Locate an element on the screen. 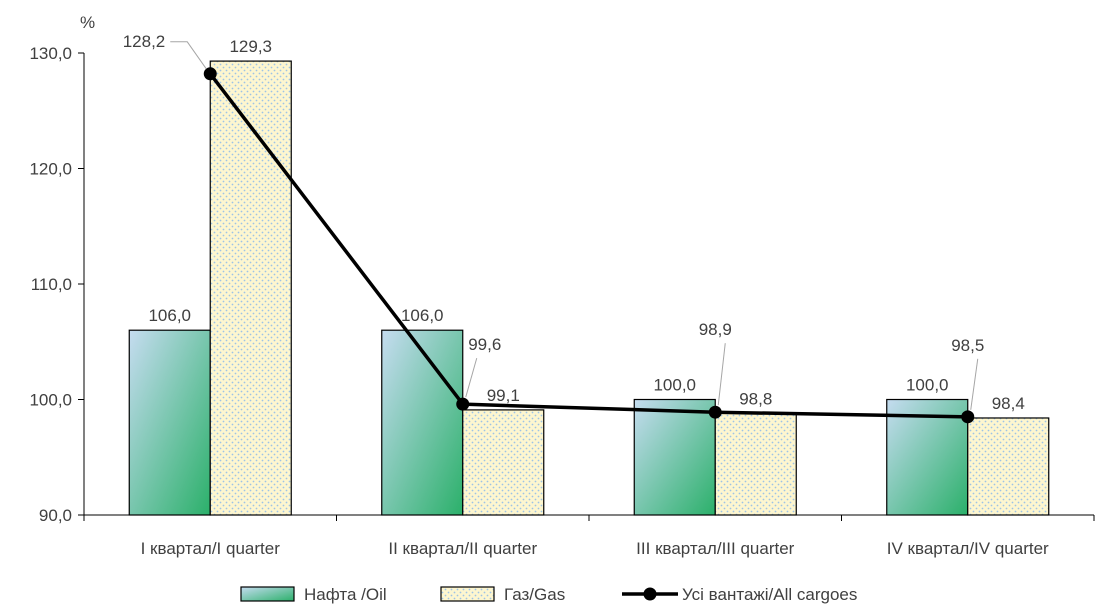  legend-label-all-cargoes: Усі вантажі/All cargoes is located at coordinates (769, 594).